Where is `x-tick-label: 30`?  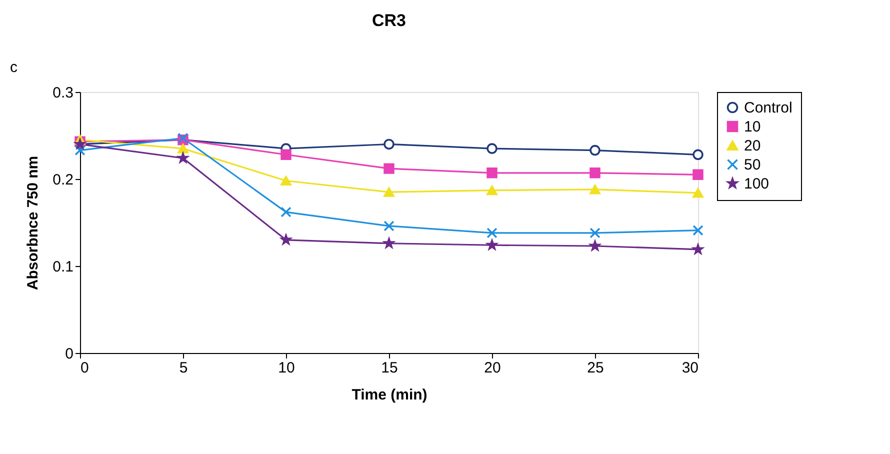
x-tick-label: 30 is located at coordinates (690, 368).